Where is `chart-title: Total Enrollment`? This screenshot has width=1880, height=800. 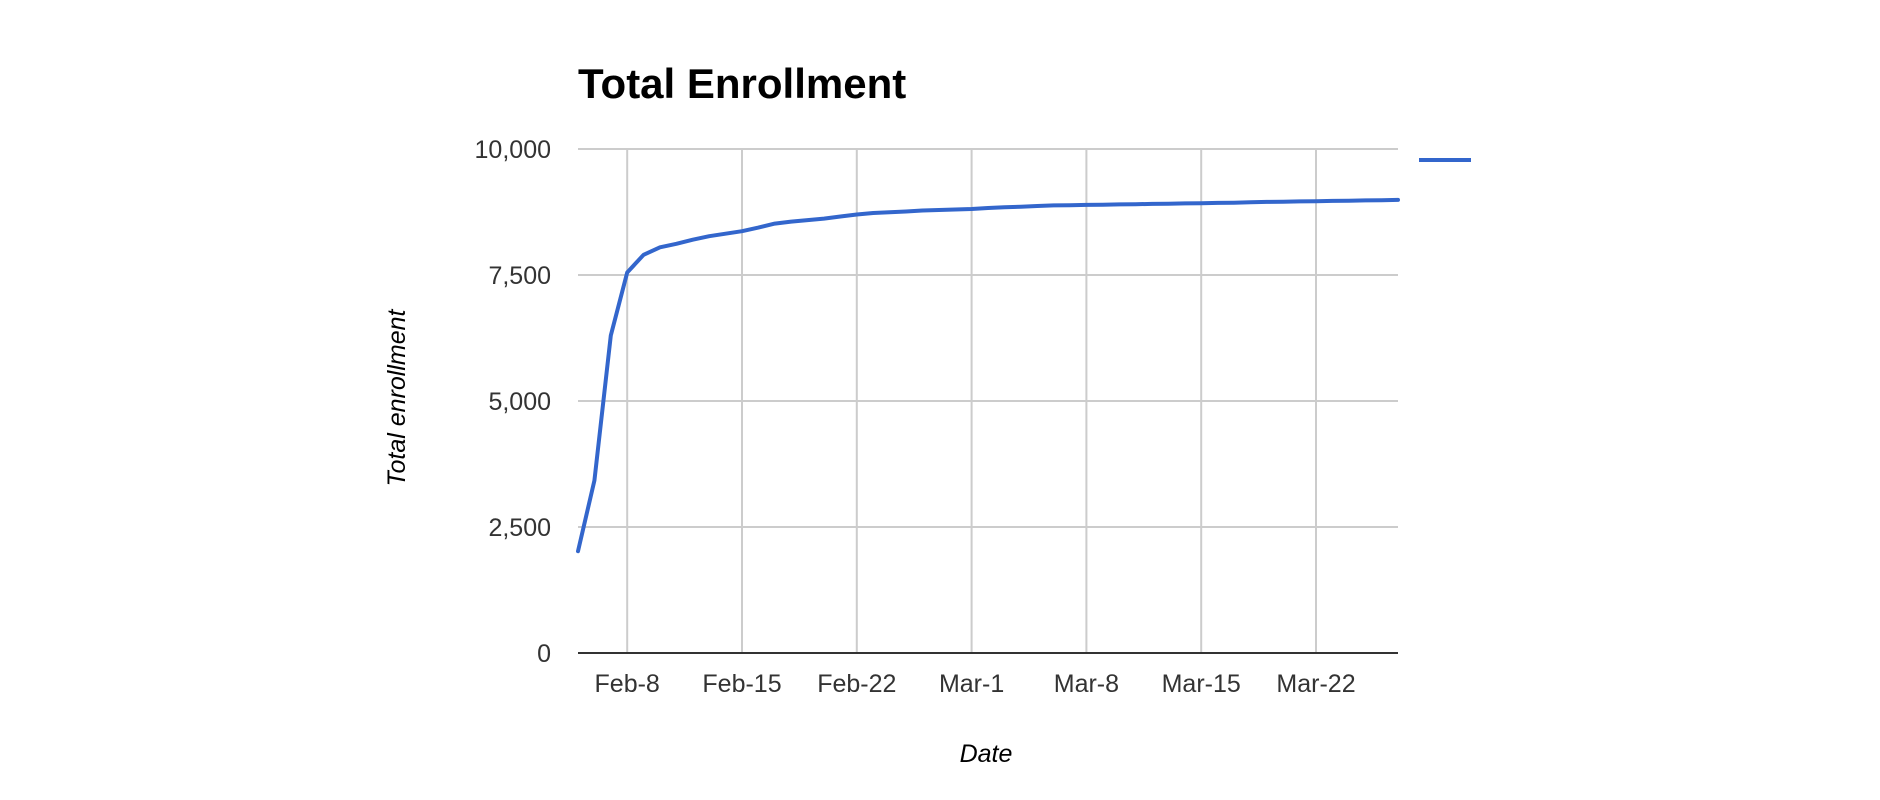 chart-title: Total Enrollment is located at coordinates (742, 83).